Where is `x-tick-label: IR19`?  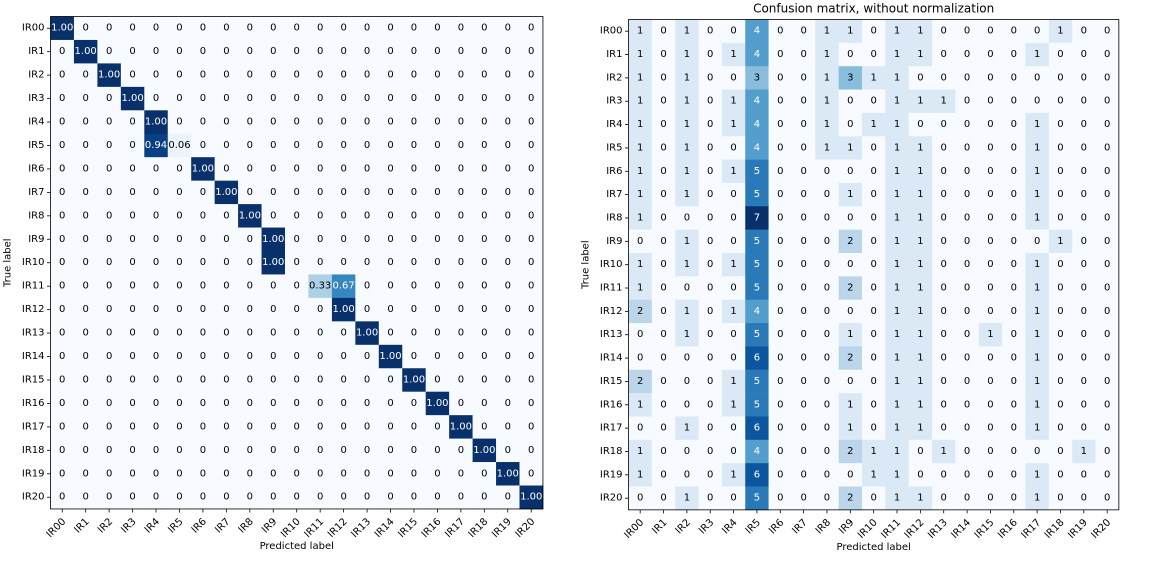 x-tick-label: IR19 is located at coordinates (502, 528).